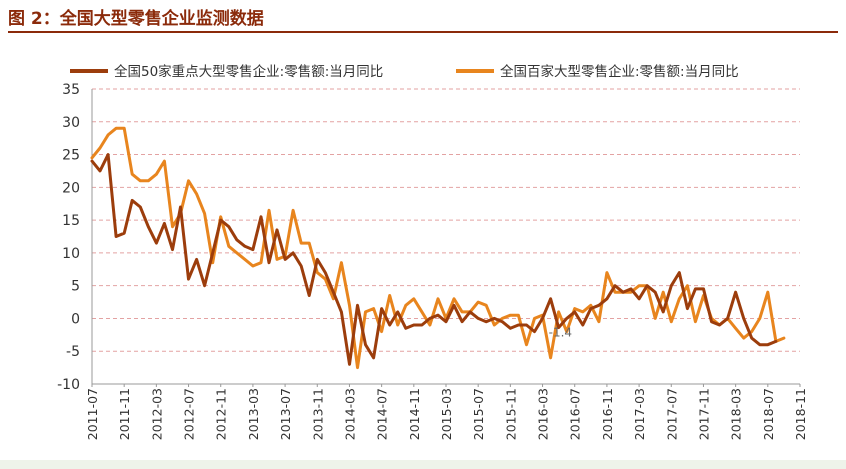  I want to click on y-tick-label: 35, so click(71, 90).